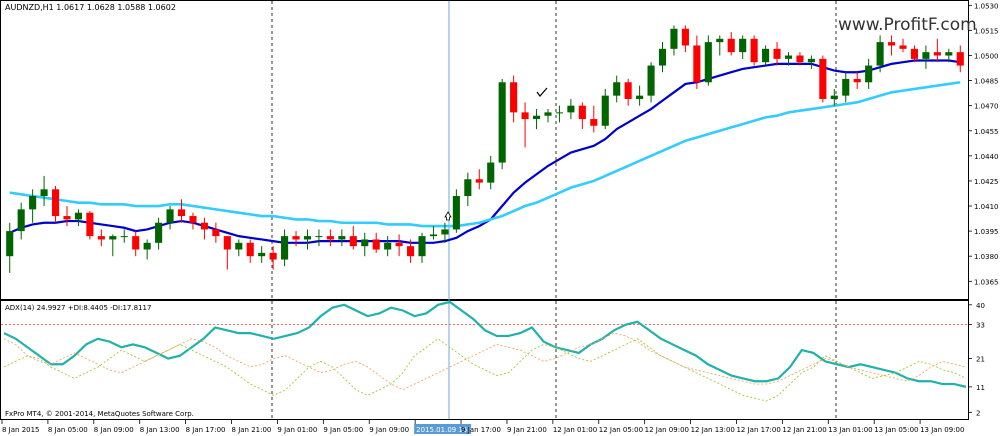  Describe the element at coordinates (986, 207) in the screenshot. I see `price-tick-label: 1.0410` at that location.